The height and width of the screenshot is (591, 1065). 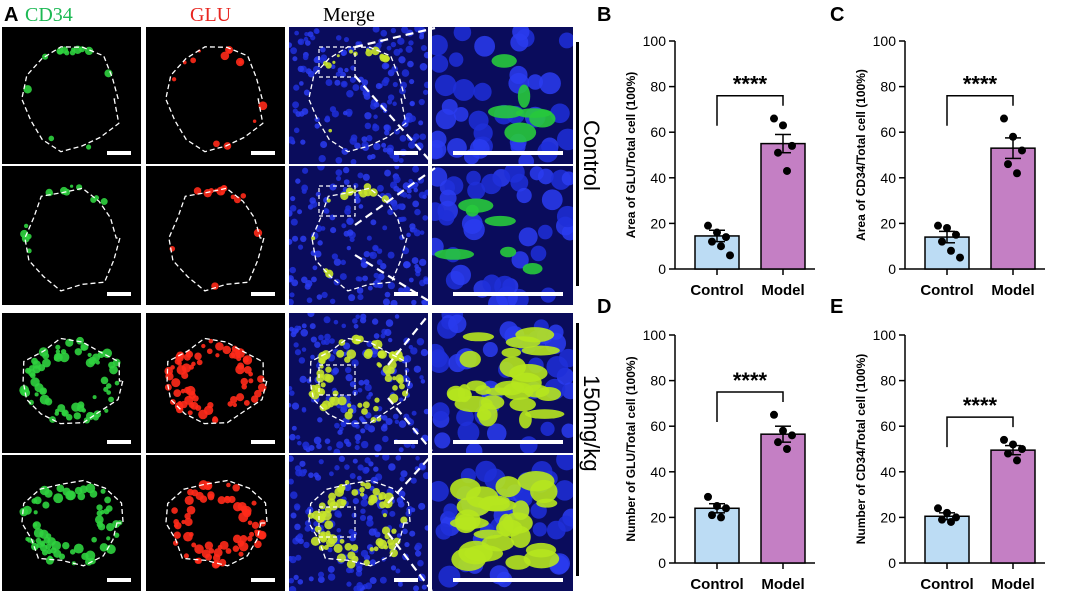 What do you see at coordinates (591, 155) in the screenshot?
I see `group-label-control: Control` at bounding box center [591, 155].